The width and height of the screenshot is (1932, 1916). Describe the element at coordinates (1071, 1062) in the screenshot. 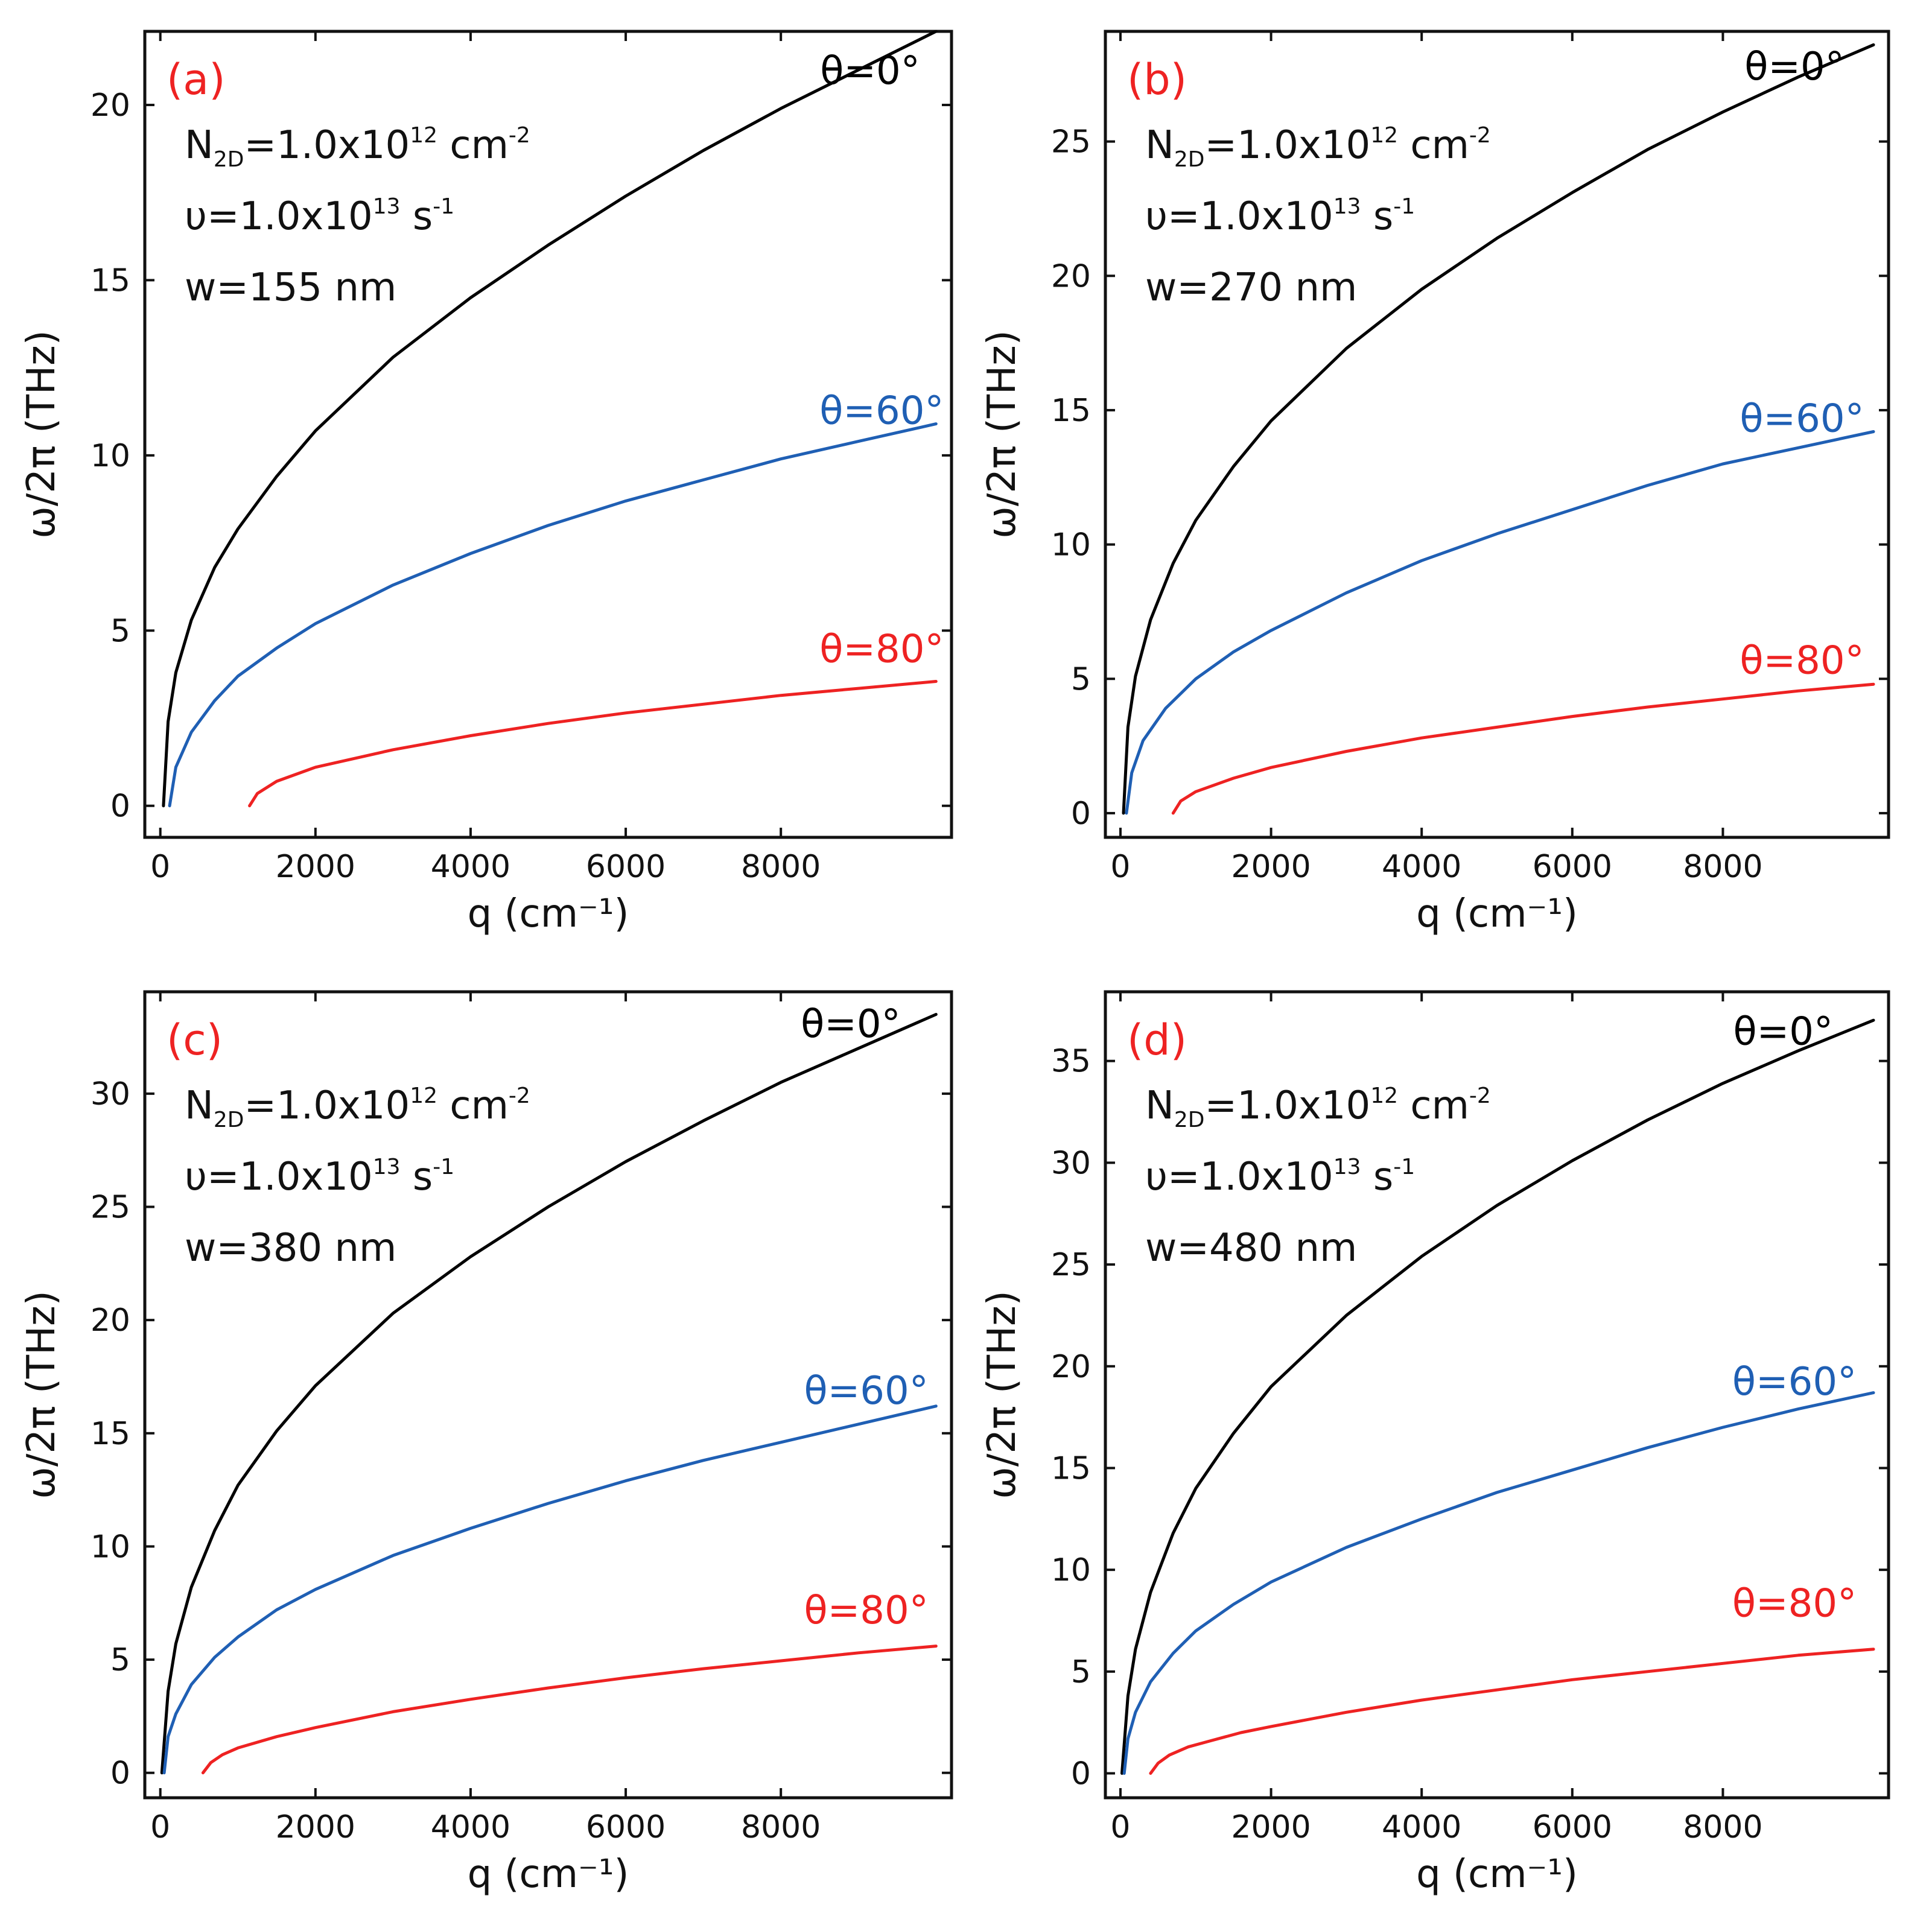

I see `y-tick-label: 35` at that location.